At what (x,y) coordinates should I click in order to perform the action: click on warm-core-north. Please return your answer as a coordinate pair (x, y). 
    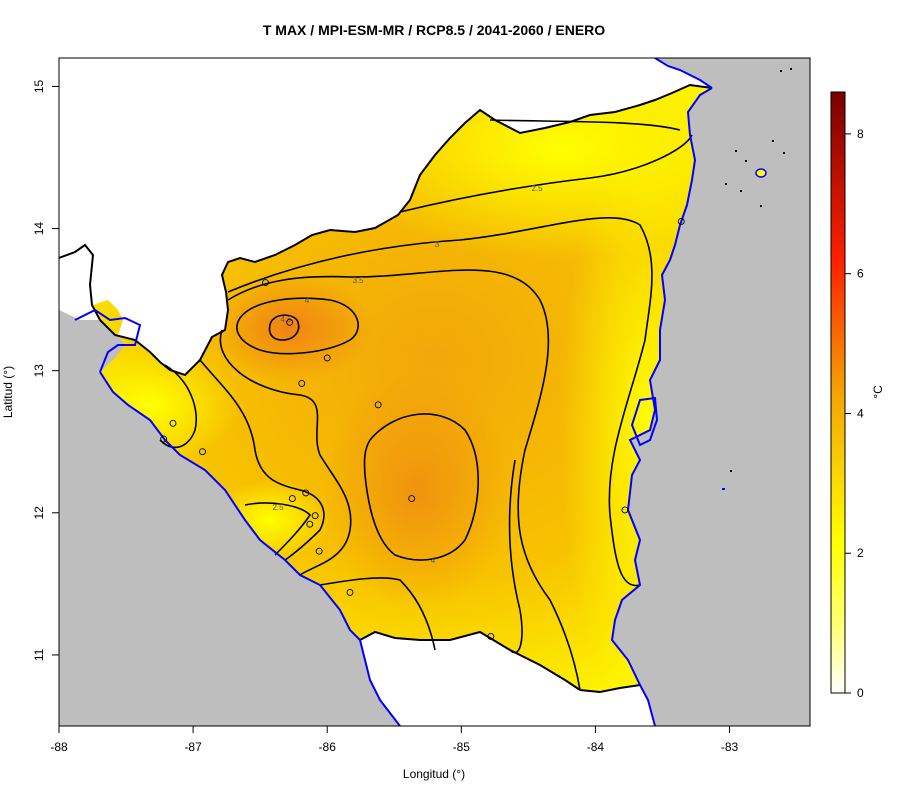
    Looking at the image, I should click on (288, 328).